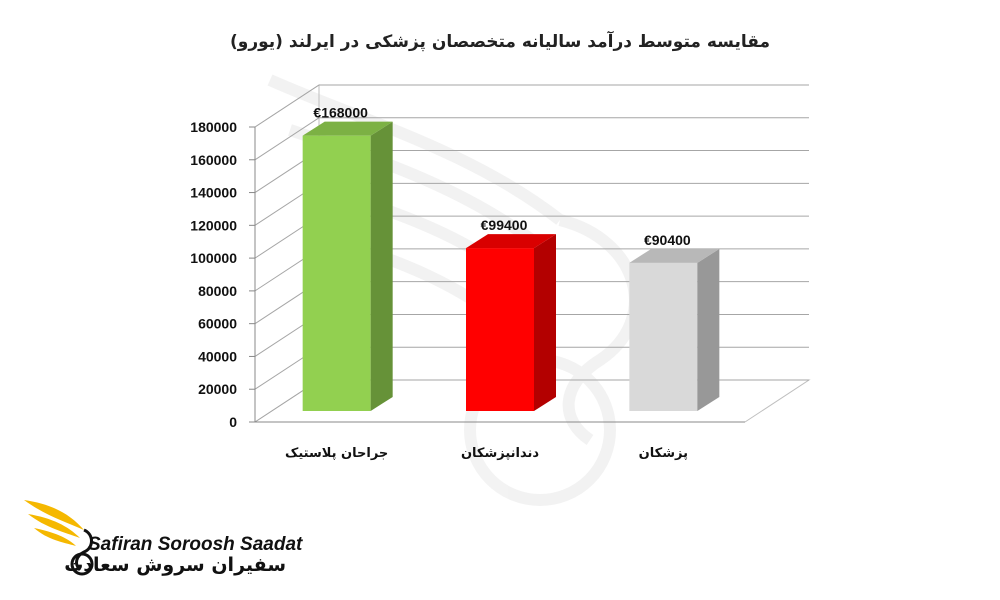 The width and height of the screenshot is (1000, 600). Describe the element at coordinates (59, 538) in the screenshot. I see `brand-logo-icon` at that location.